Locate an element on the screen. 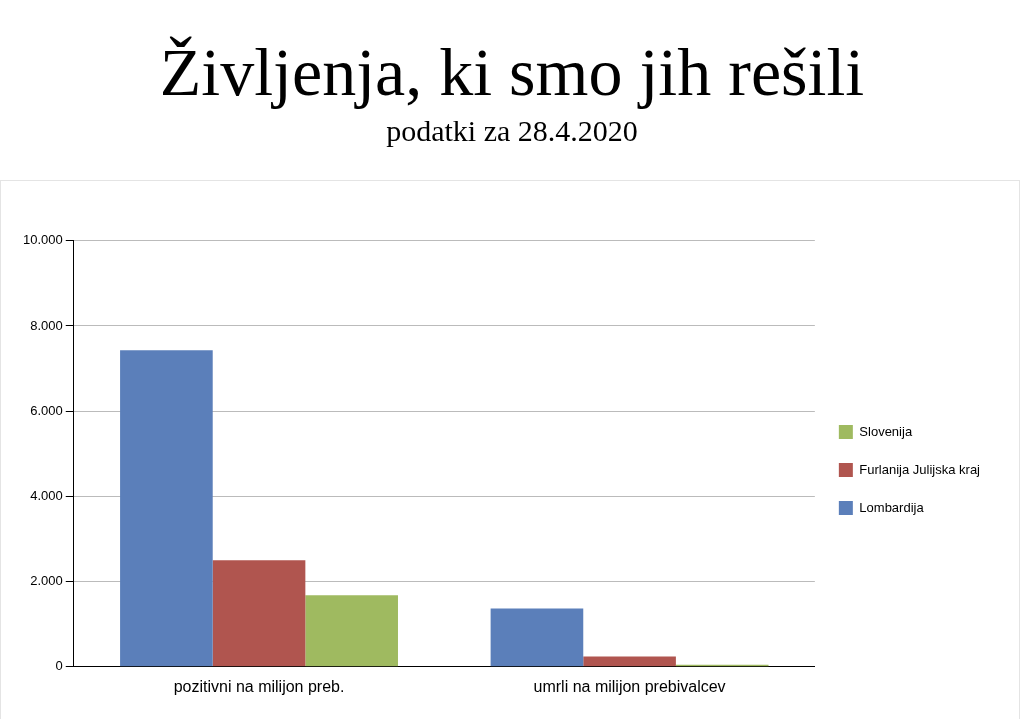 This screenshot has width=1024, height=719. y-tick-label: 2.000 is located at coordinates (46, 581).